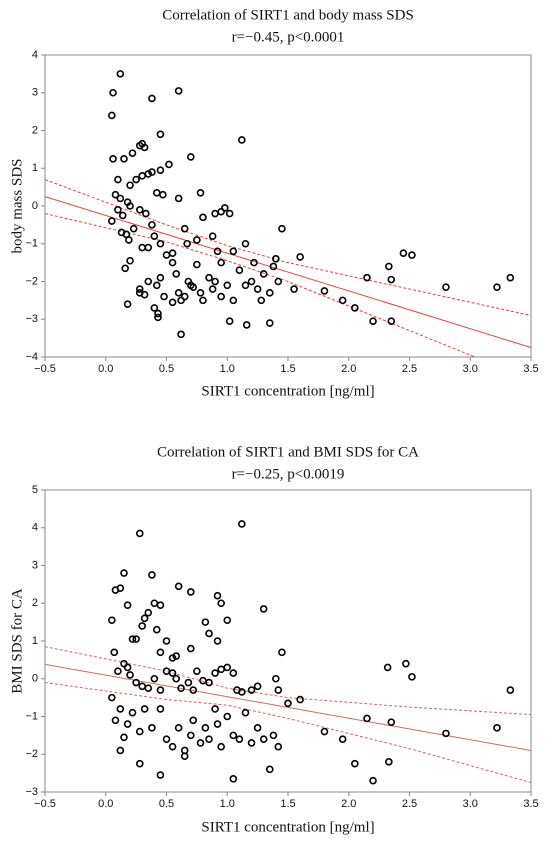  What do you see at coordinates (288, 474) in the screenshot?
I see `chart-subtitle: r=−0.25, p<0.0019` at bounding box center [288, 474].